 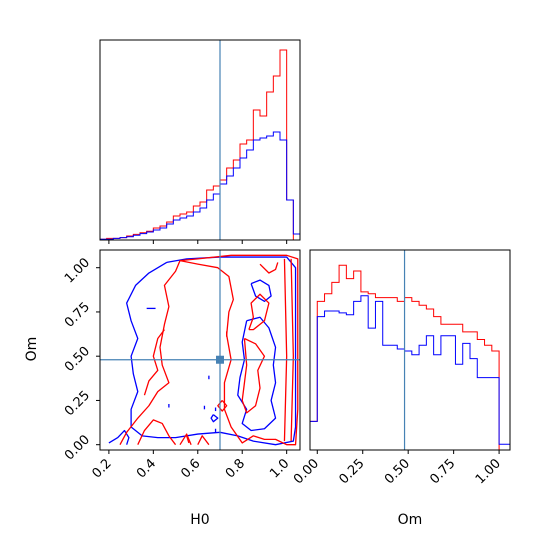 I want to click on x-axis-label-h0: H0, so click(x=199, y=520).